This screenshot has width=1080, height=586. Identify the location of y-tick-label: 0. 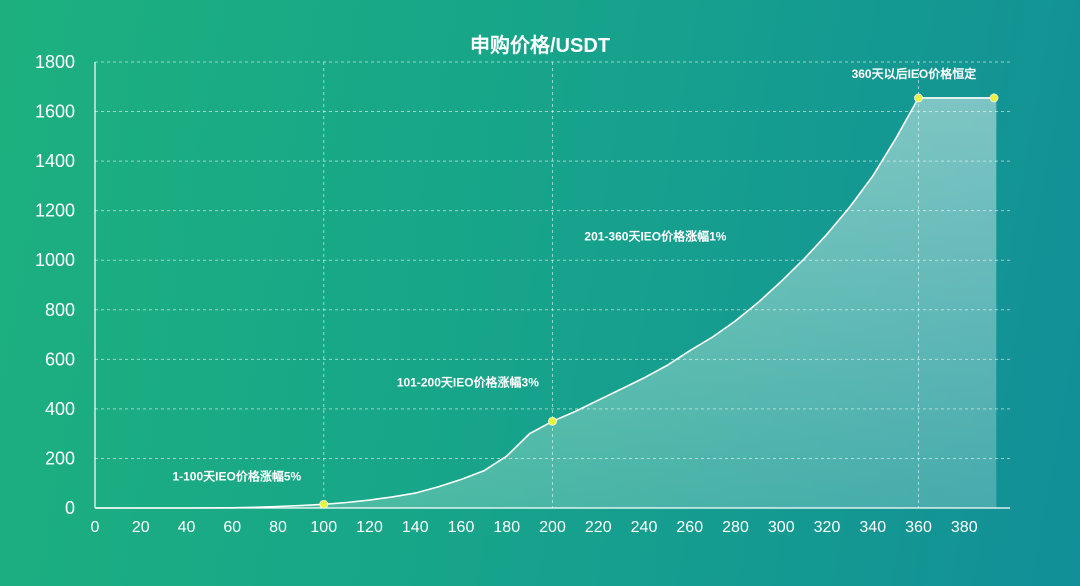
(70, 508).